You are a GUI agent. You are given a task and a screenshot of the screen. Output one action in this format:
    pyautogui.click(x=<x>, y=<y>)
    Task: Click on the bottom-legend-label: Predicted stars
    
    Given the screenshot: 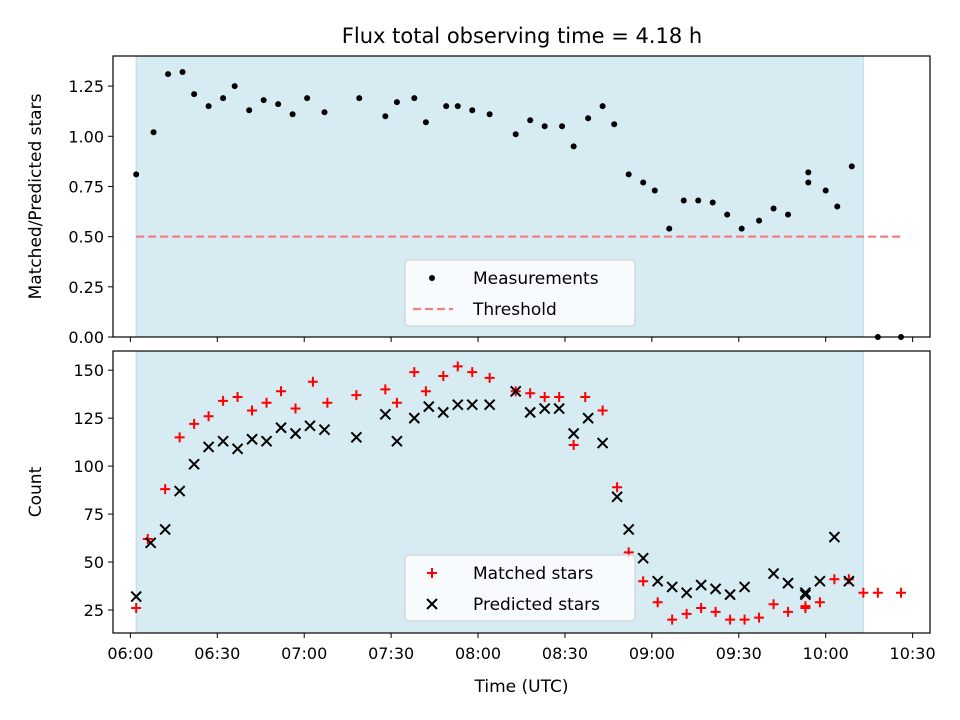 What is the action you would take?
    pyautogui.click(x=536, y=605)
    